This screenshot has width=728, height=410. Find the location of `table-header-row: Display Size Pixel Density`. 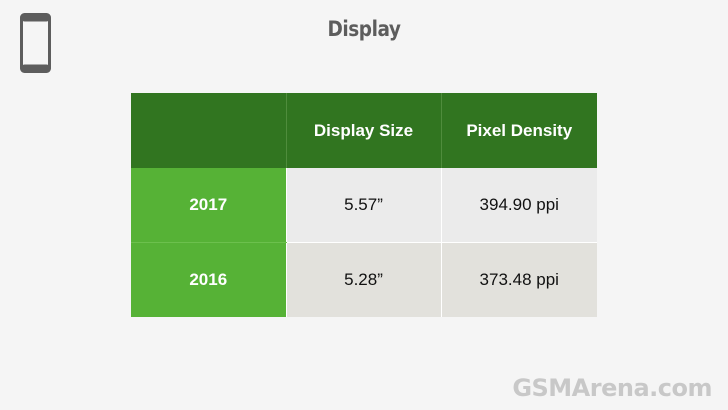

table-header-row: Display Size Pixel Density is located at coordinates (364, 130).